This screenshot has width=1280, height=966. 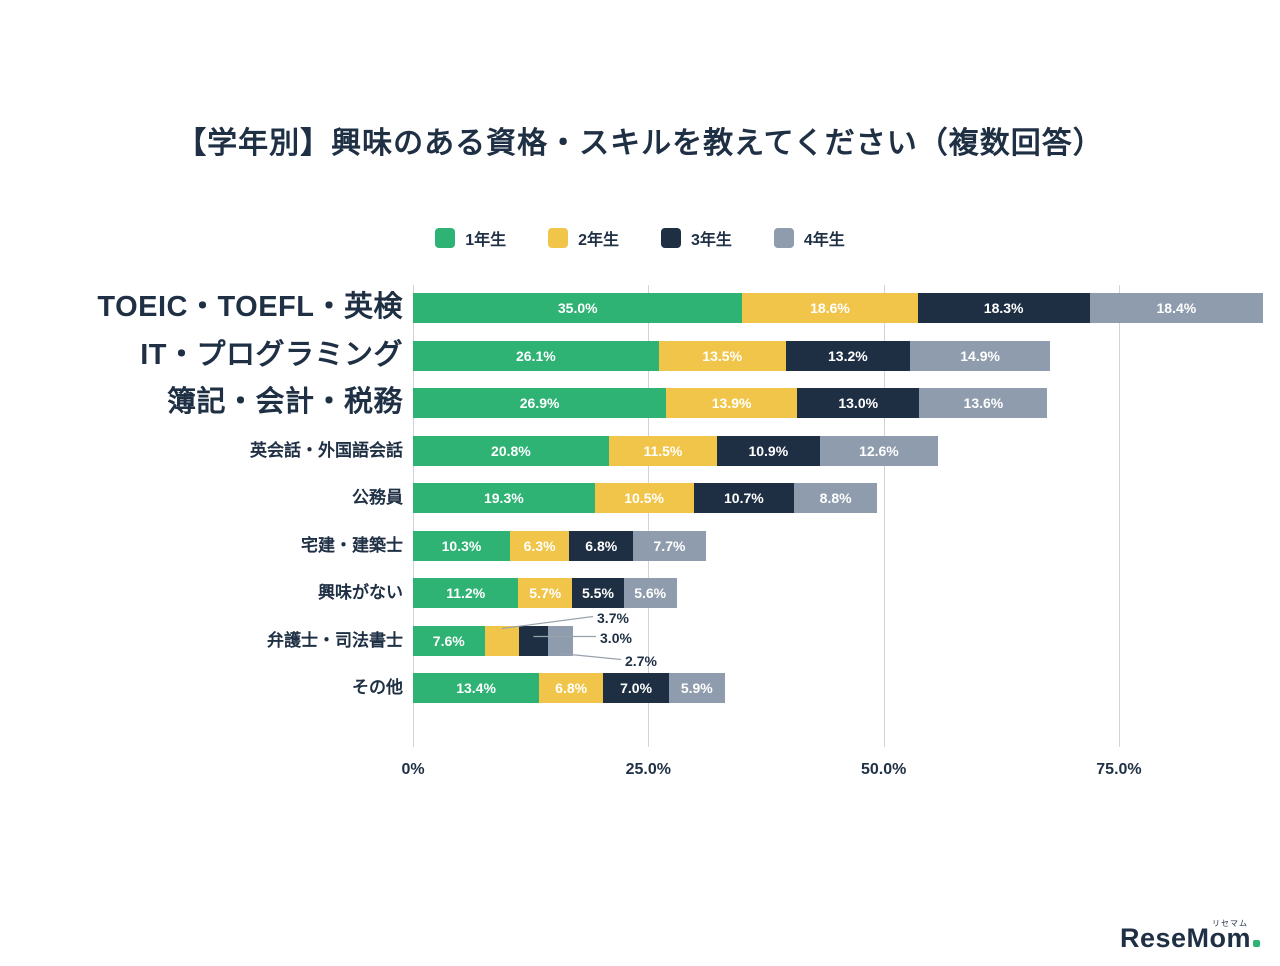 What do you see at coordinates (377, 497) in the screenshot?
I see `category-label: 公務員` at bounding box center [377, 497].